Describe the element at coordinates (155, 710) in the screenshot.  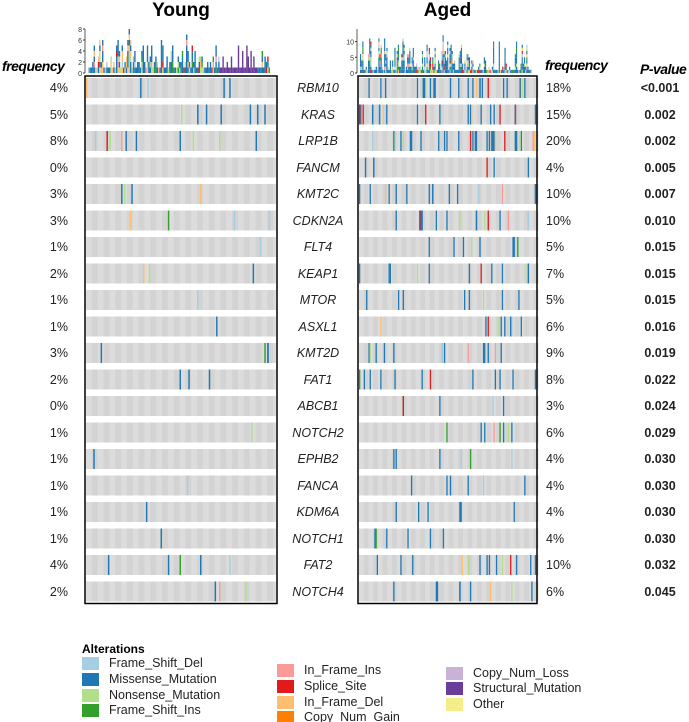
I see `legend-label: Frame_Shift_Ins` at that location.